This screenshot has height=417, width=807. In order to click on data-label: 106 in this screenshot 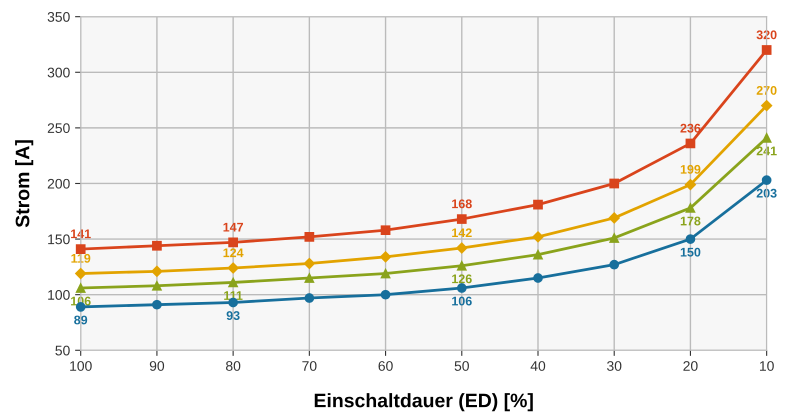, I will do `click(462, 301)`.